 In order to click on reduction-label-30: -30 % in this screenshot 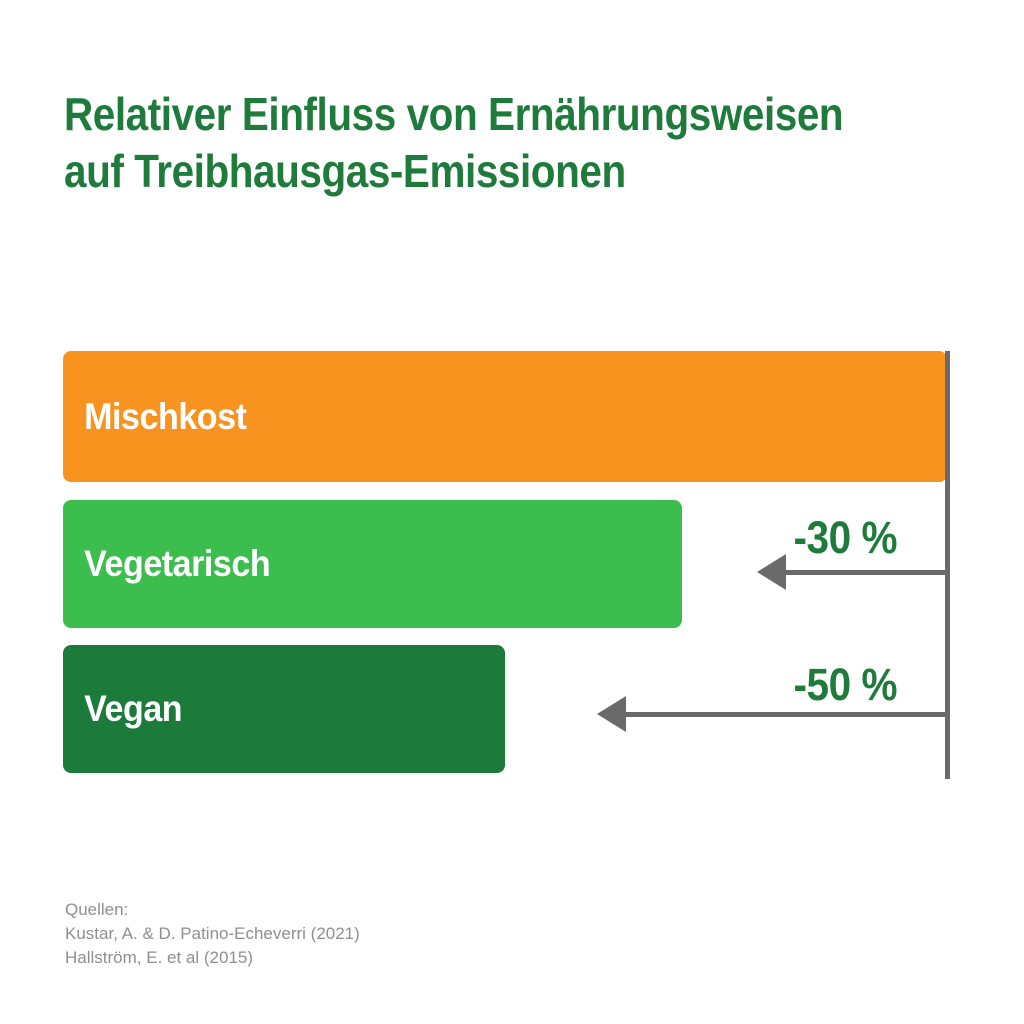, I will do `click(845, 537)`.